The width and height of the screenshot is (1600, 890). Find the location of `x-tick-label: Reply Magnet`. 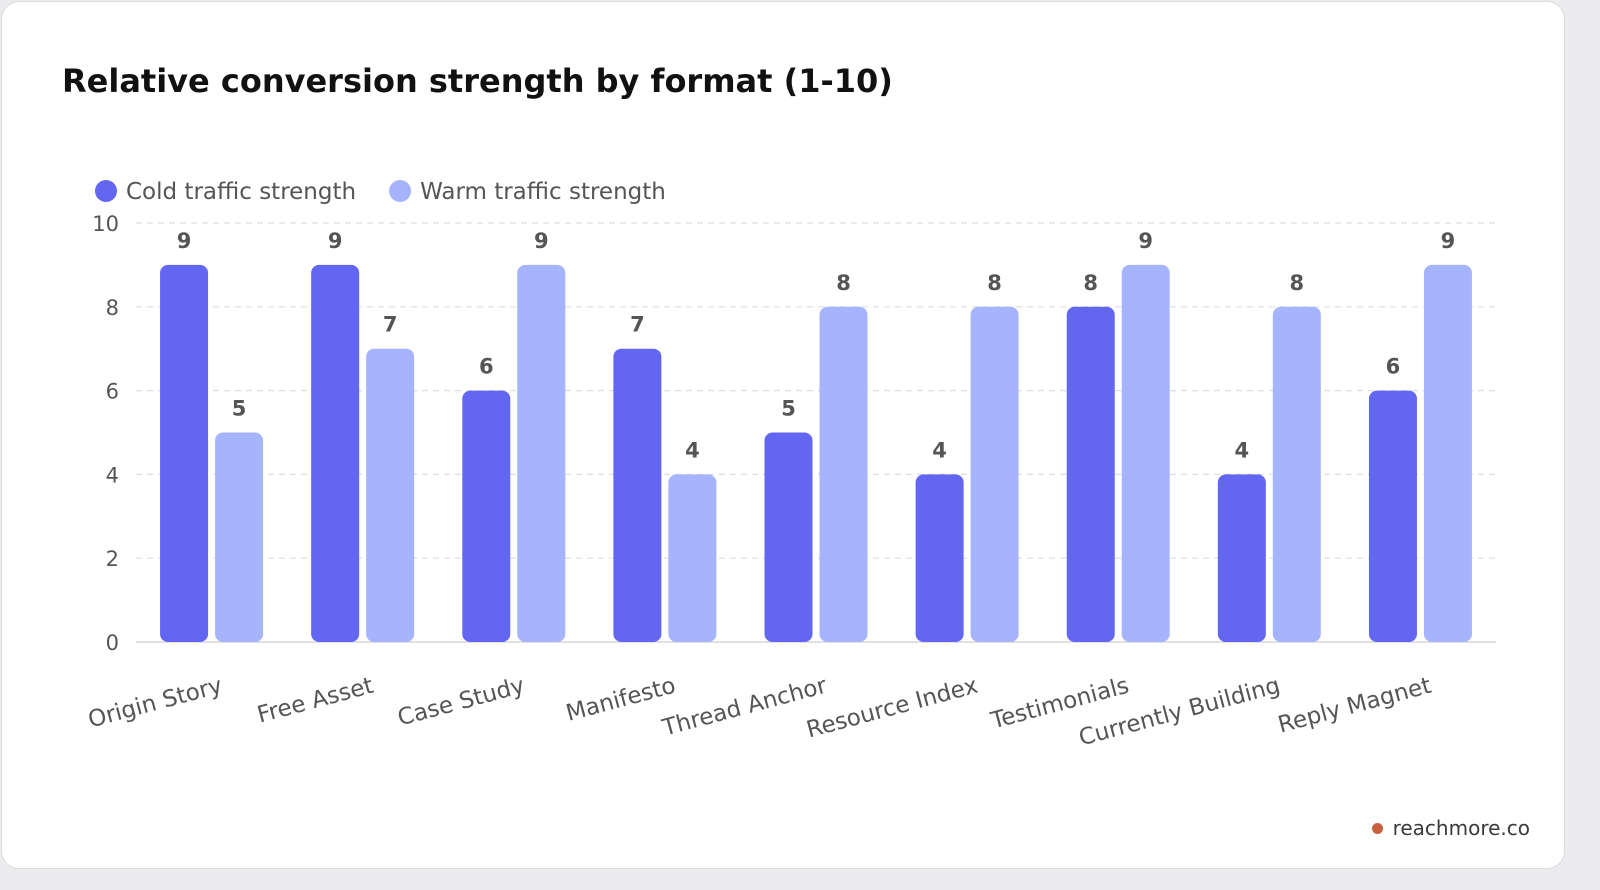

x-tick-label: Reply Magnet is located at coordinates (1354, 706).